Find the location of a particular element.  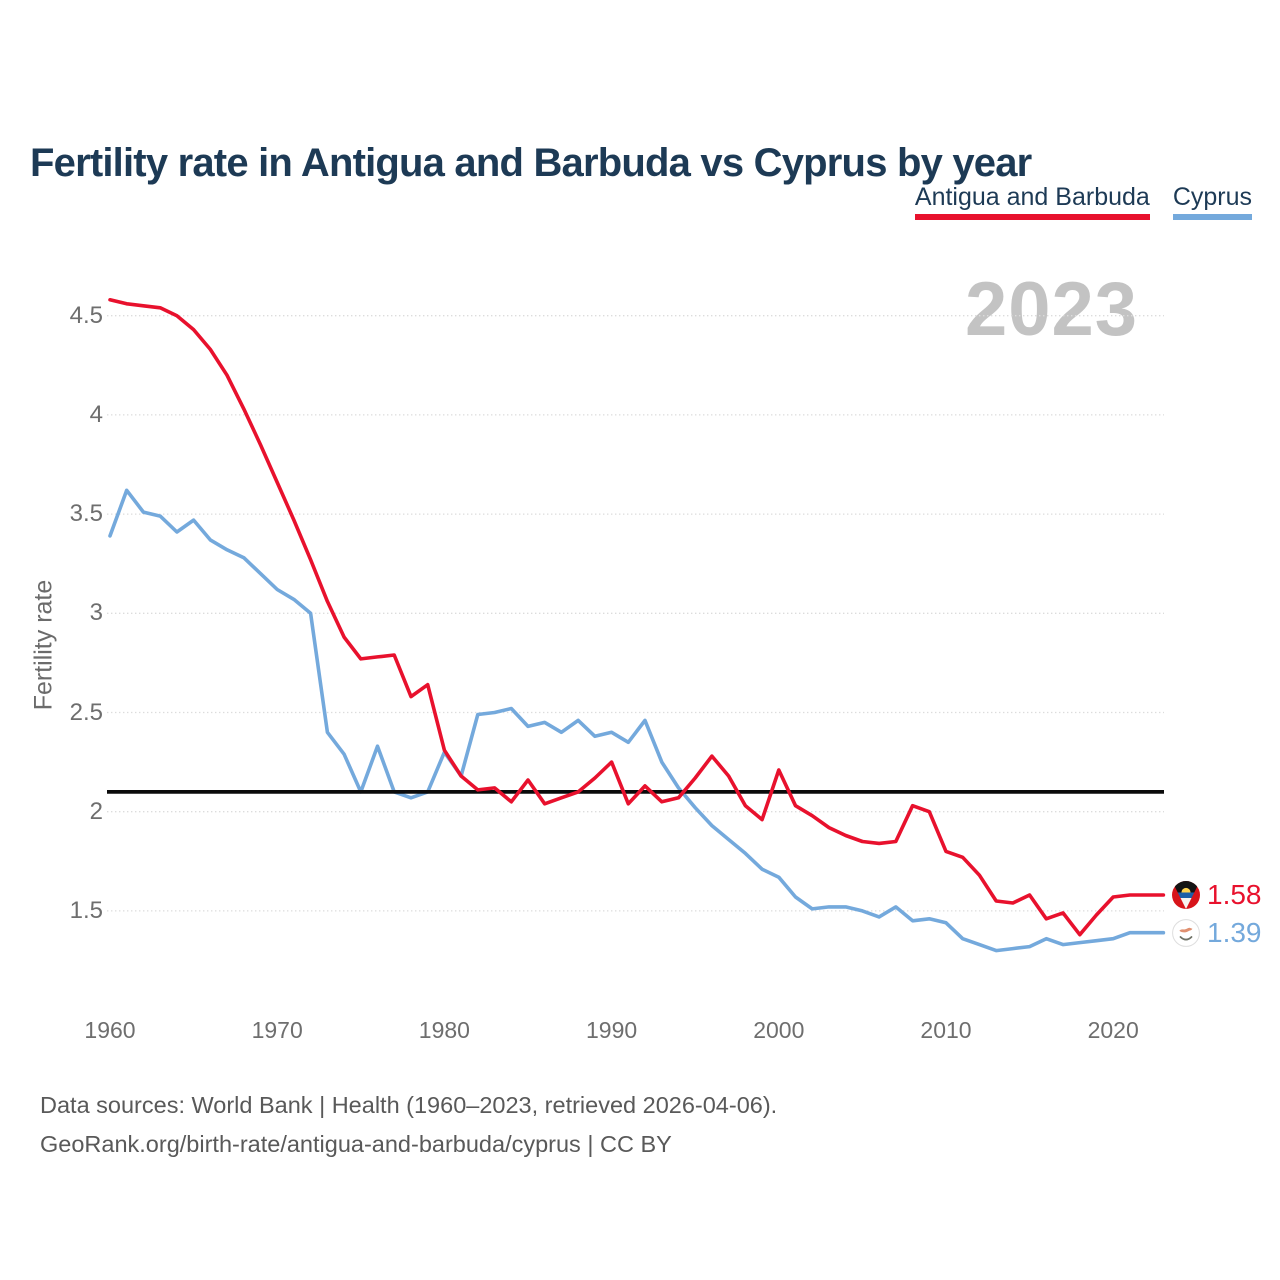

y-tick-label: 2 is located at coordinates (96, 811).